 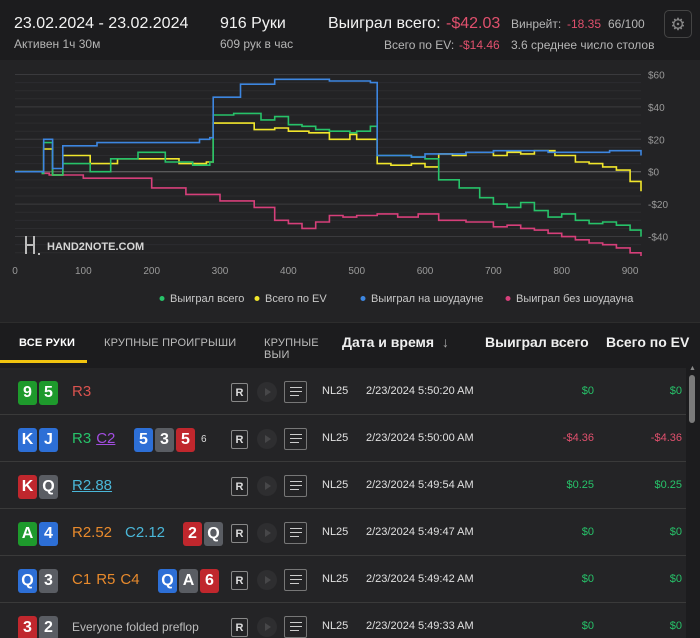 I want to click on column-header-won: Выиграл всего, so click(x=537, y=342).